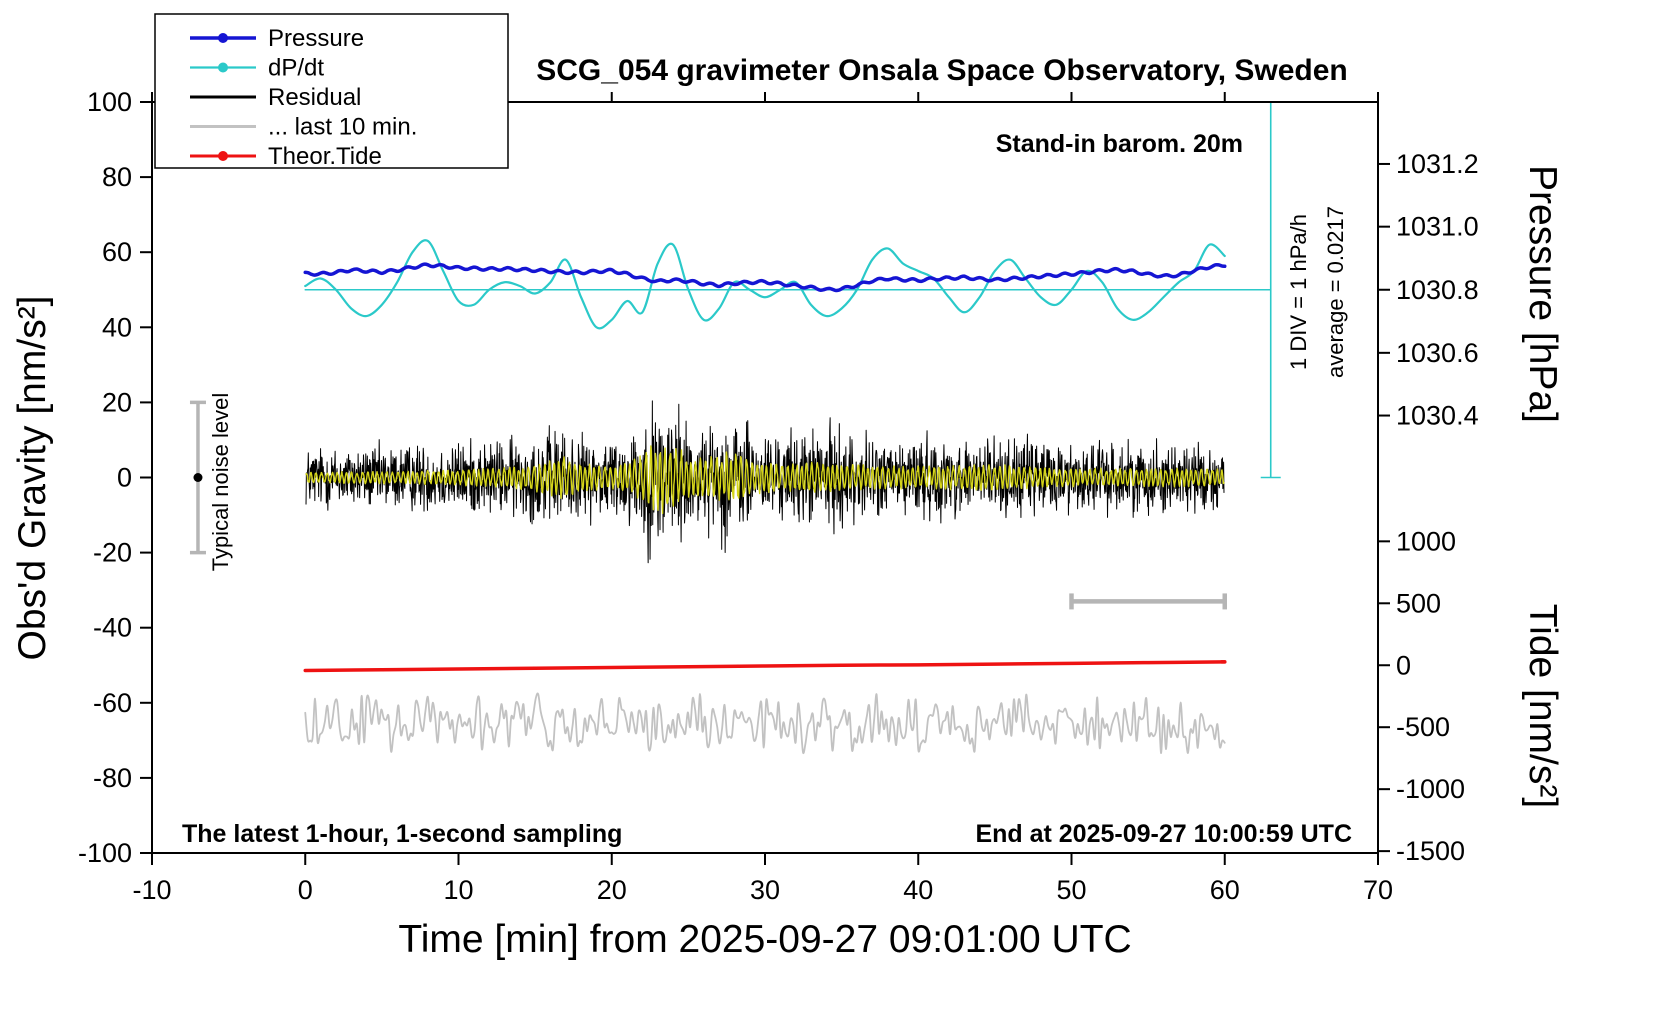  Describe the element at coordinates (342, 127) in the screenshot. I see `legend-label-last10: ... last 10 min.` at that location.